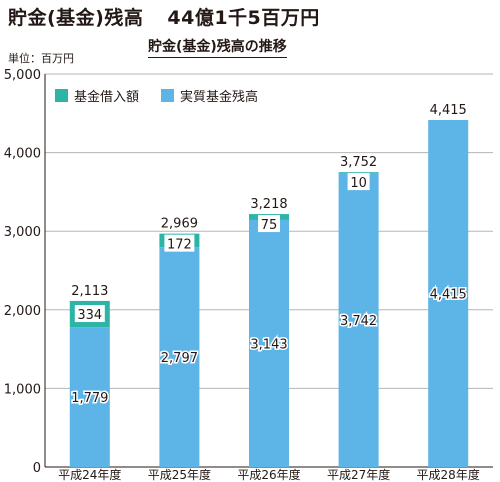 This screenshot has width=500, height=482. I want to click on x-tick-label: 平成28年度, so click(448, 474).